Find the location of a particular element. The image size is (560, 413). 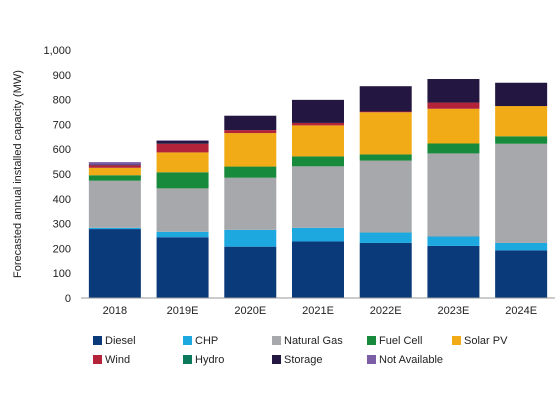

y-tick-label: 200 is located at coordinates (62, 249).